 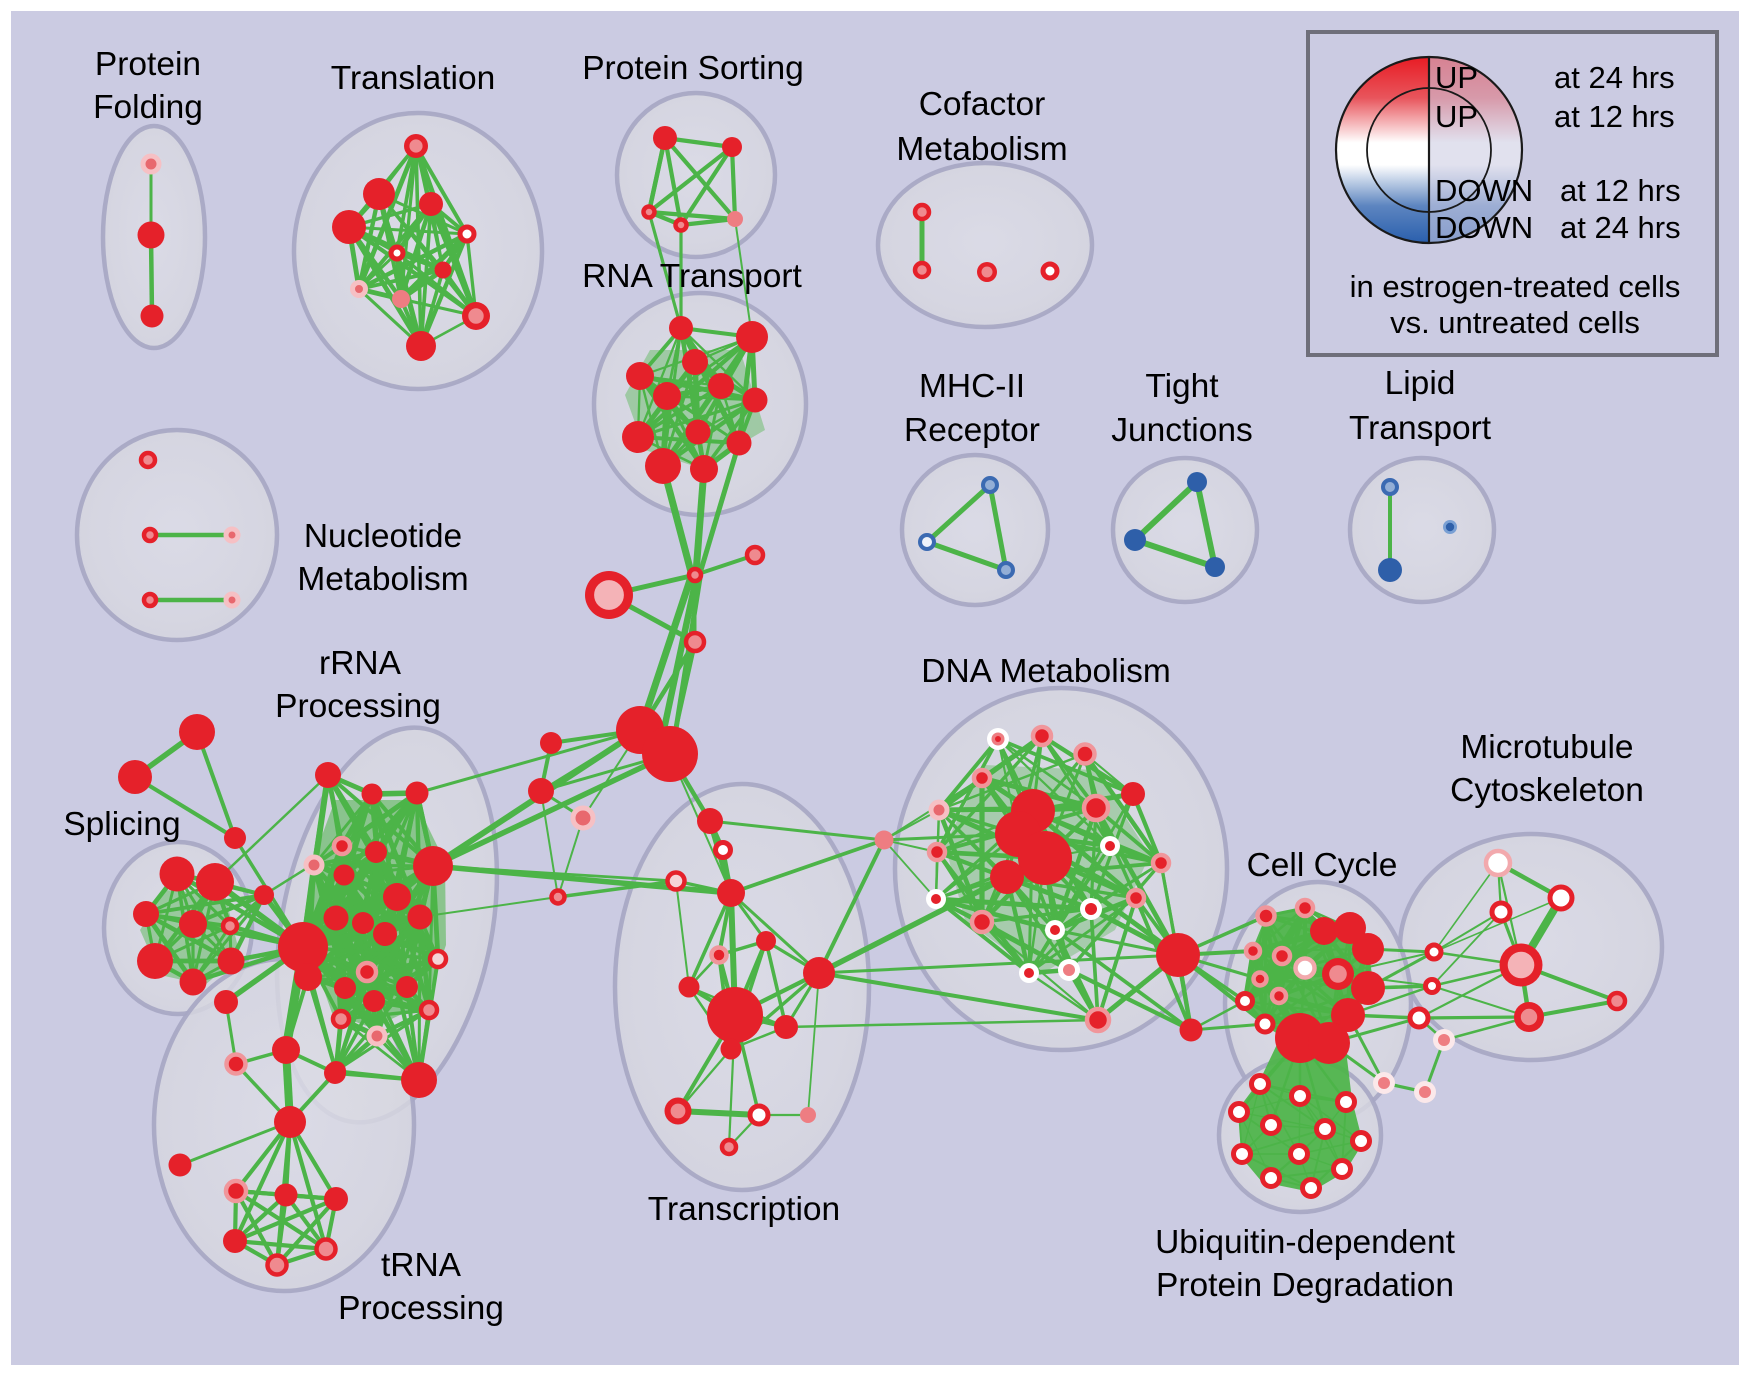 I want to click on svg-text: MHC-II, so click(x=972, y=386).